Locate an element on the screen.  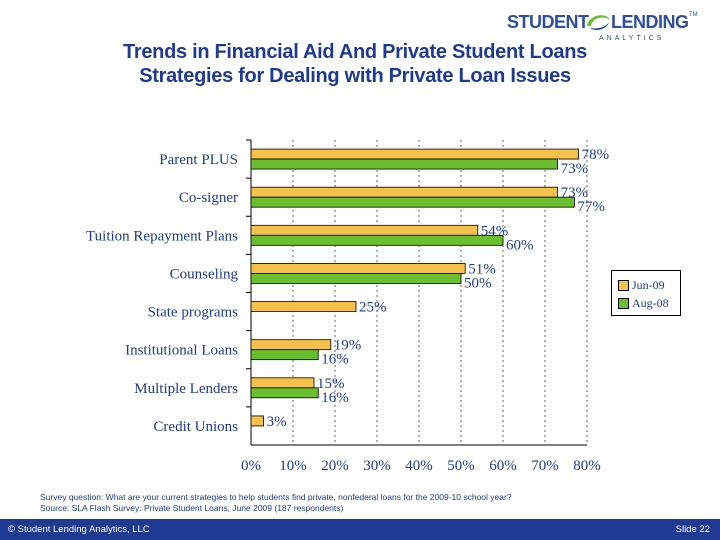
data-label: 3% is located at coordinates (277, 422).